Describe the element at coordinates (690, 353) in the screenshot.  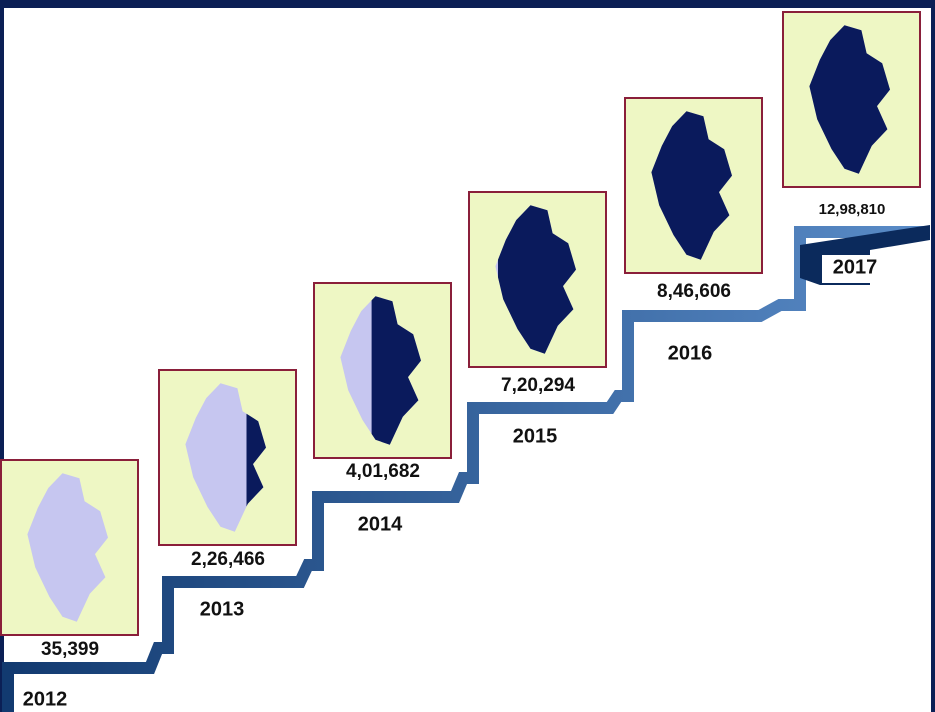
I see `year-label: 2016` at that location.